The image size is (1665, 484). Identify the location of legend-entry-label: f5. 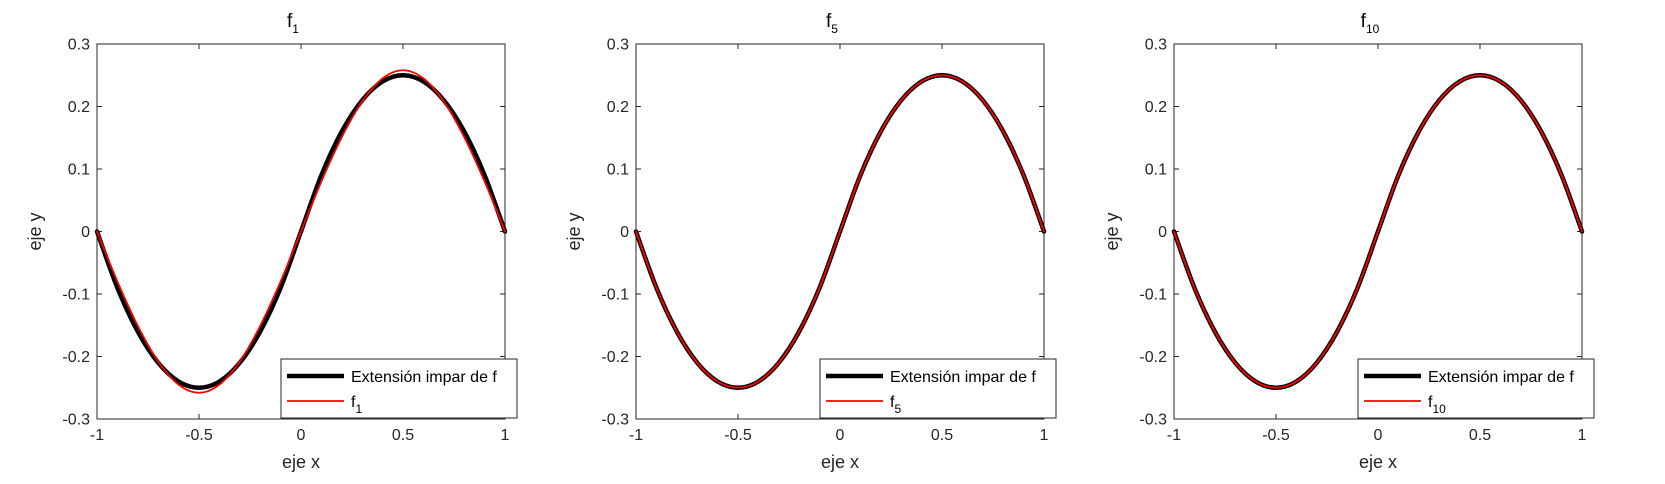
(895, 405).